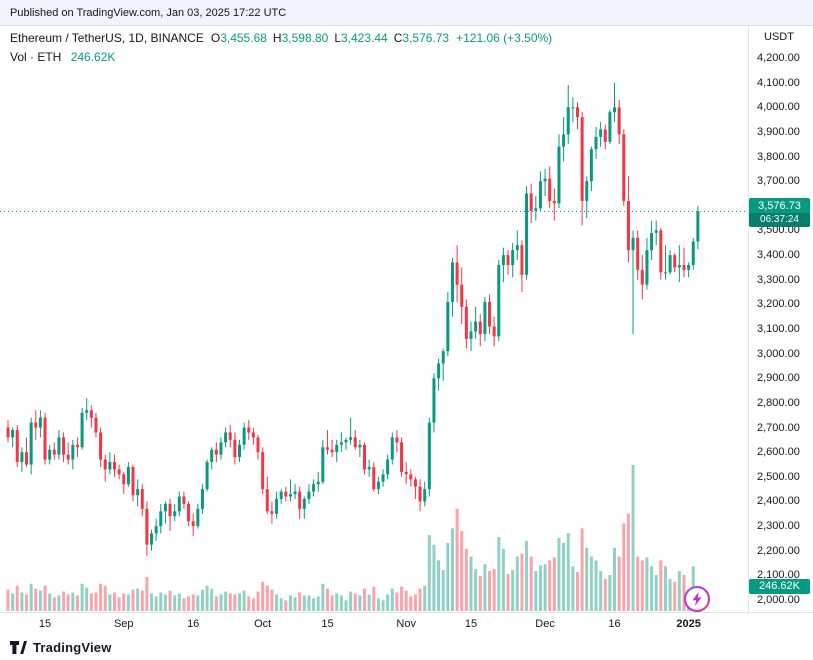 This screenshot has width=813, height=660. Describe the element at coordinates (238, 38) in the screenshot. I see `open-value: O3,455.68` at that location.